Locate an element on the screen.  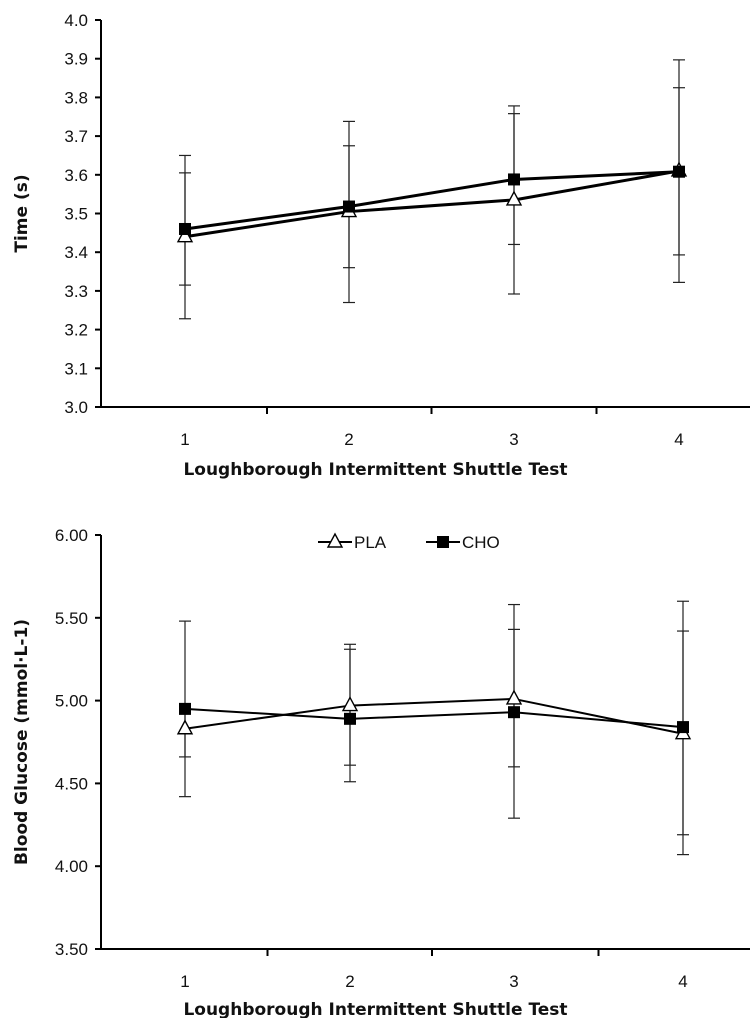
y-tick-label: 3.1 is located at coordinates (76, 368).